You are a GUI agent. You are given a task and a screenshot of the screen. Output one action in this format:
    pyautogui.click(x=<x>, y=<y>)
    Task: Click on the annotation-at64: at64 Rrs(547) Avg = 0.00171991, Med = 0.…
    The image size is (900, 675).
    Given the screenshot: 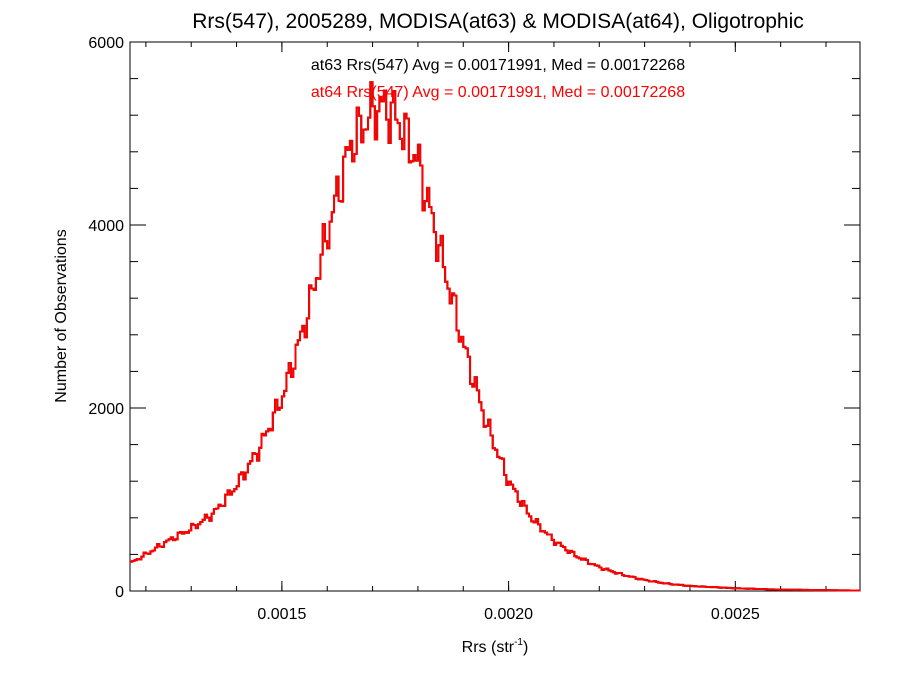 What is the action you would take?
    pyautogui.click(x=498, y=92)
    